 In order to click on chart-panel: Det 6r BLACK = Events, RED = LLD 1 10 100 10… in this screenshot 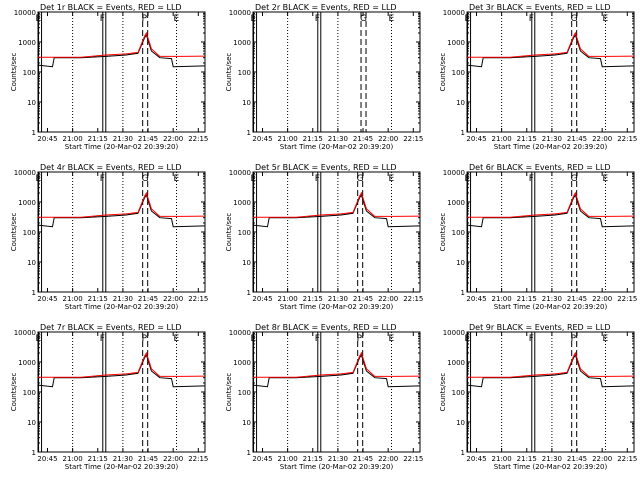, I will do `click(538, 237)`.